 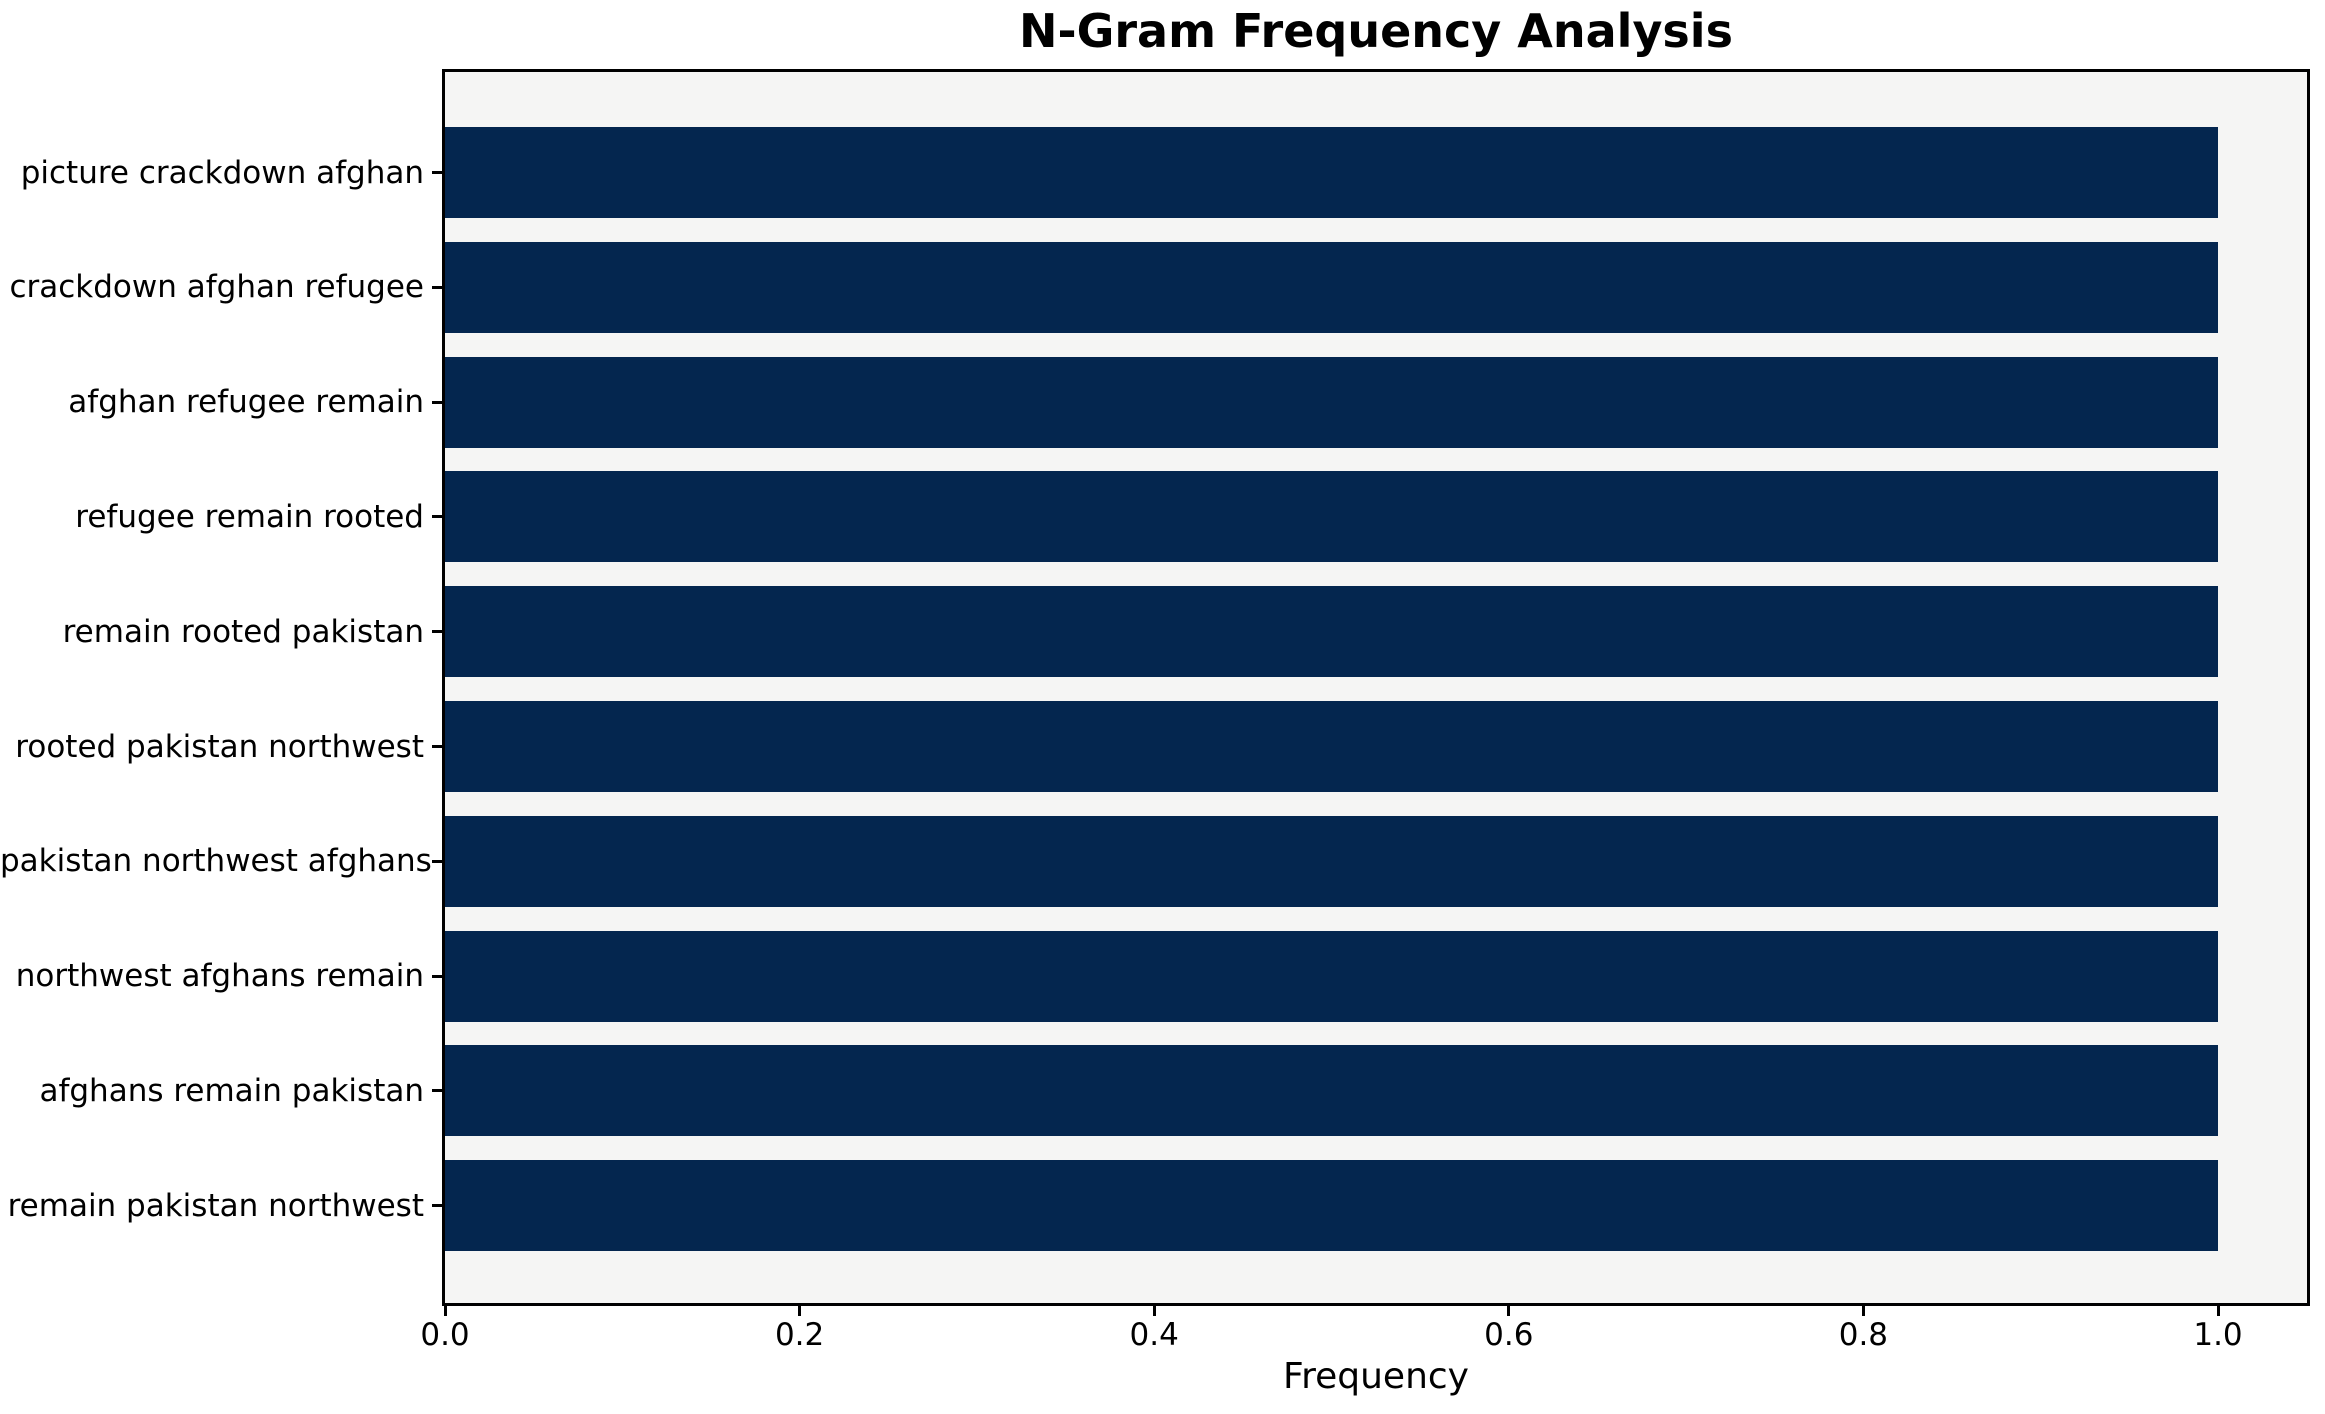 I want to click on x-axis-label: Frequency, so click(x=1376, y=1376).